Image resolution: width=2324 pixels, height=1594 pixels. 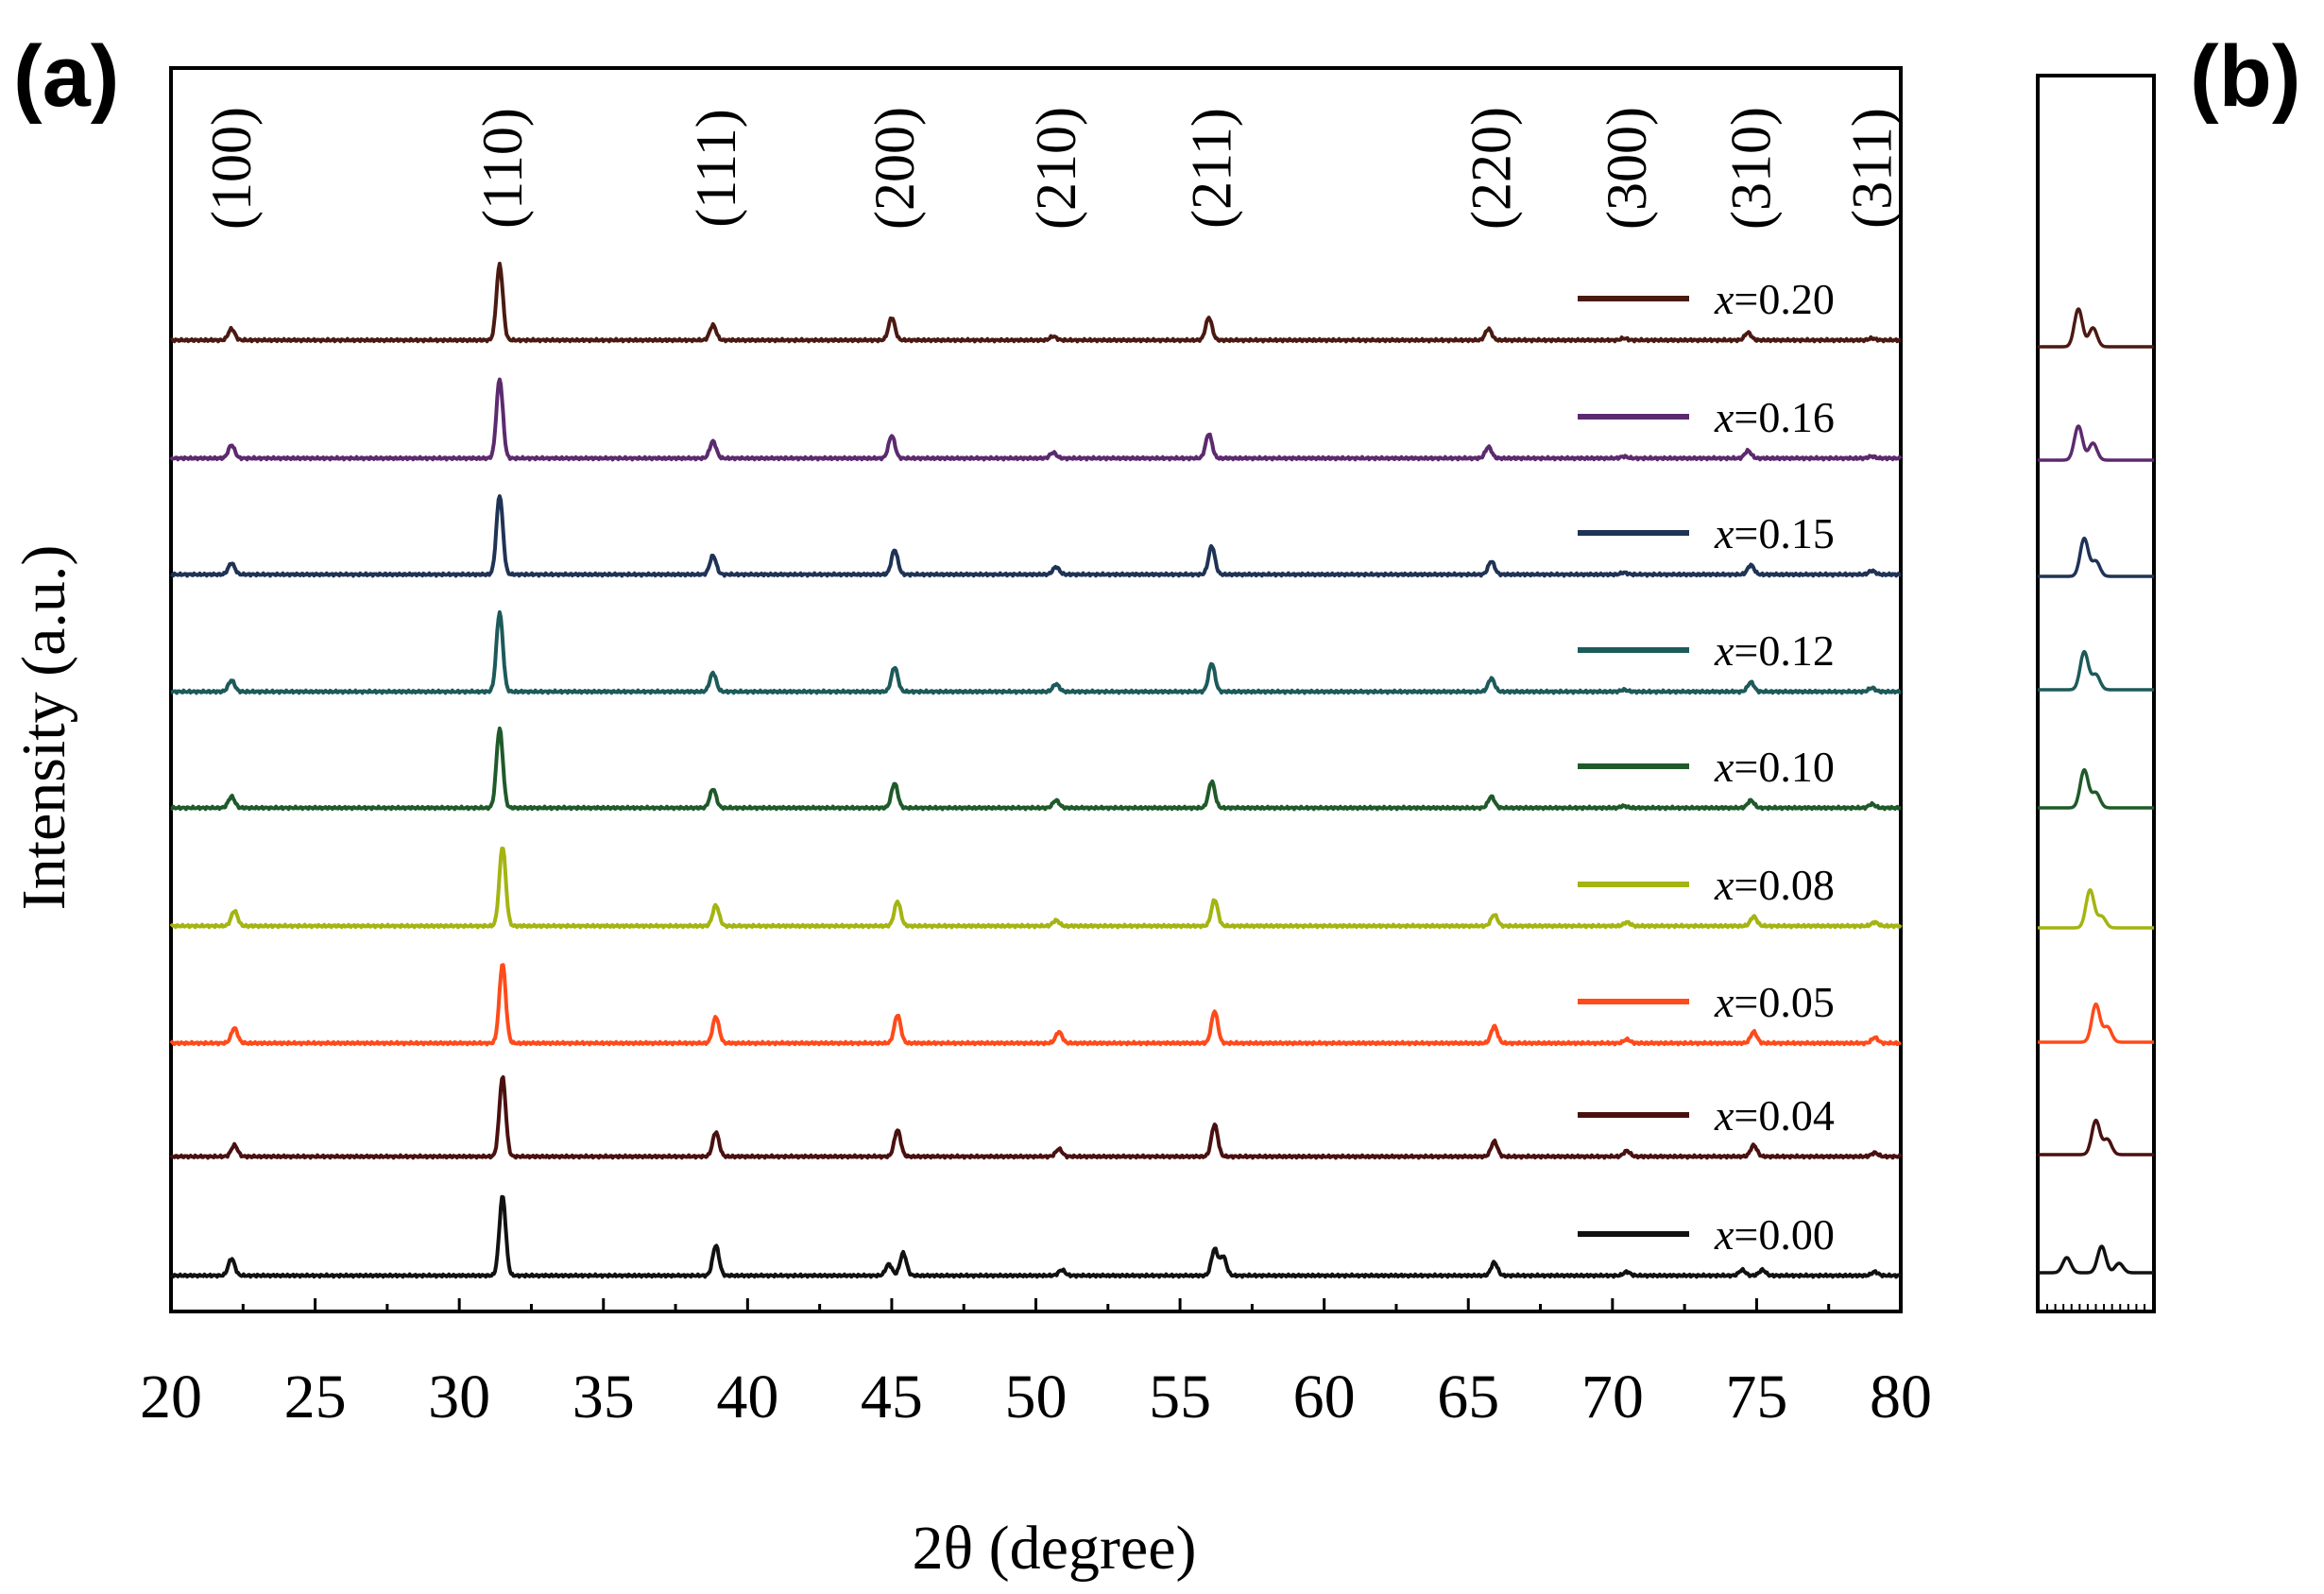 I want to click on reflection-label: (220), so click(x=1492, y=168).